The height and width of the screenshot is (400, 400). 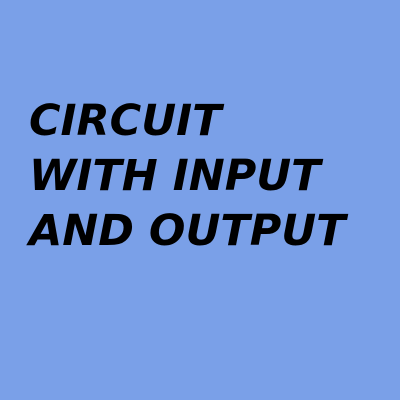 I want to click on title-line-2: WITH INPUT, so click(x=175, y=176).